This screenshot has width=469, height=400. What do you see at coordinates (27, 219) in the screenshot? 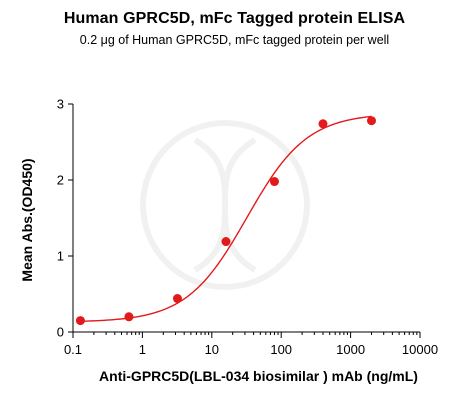
I see `y-axis-title: Mean Abs.(OD450)` at bounding box center [27, 219].